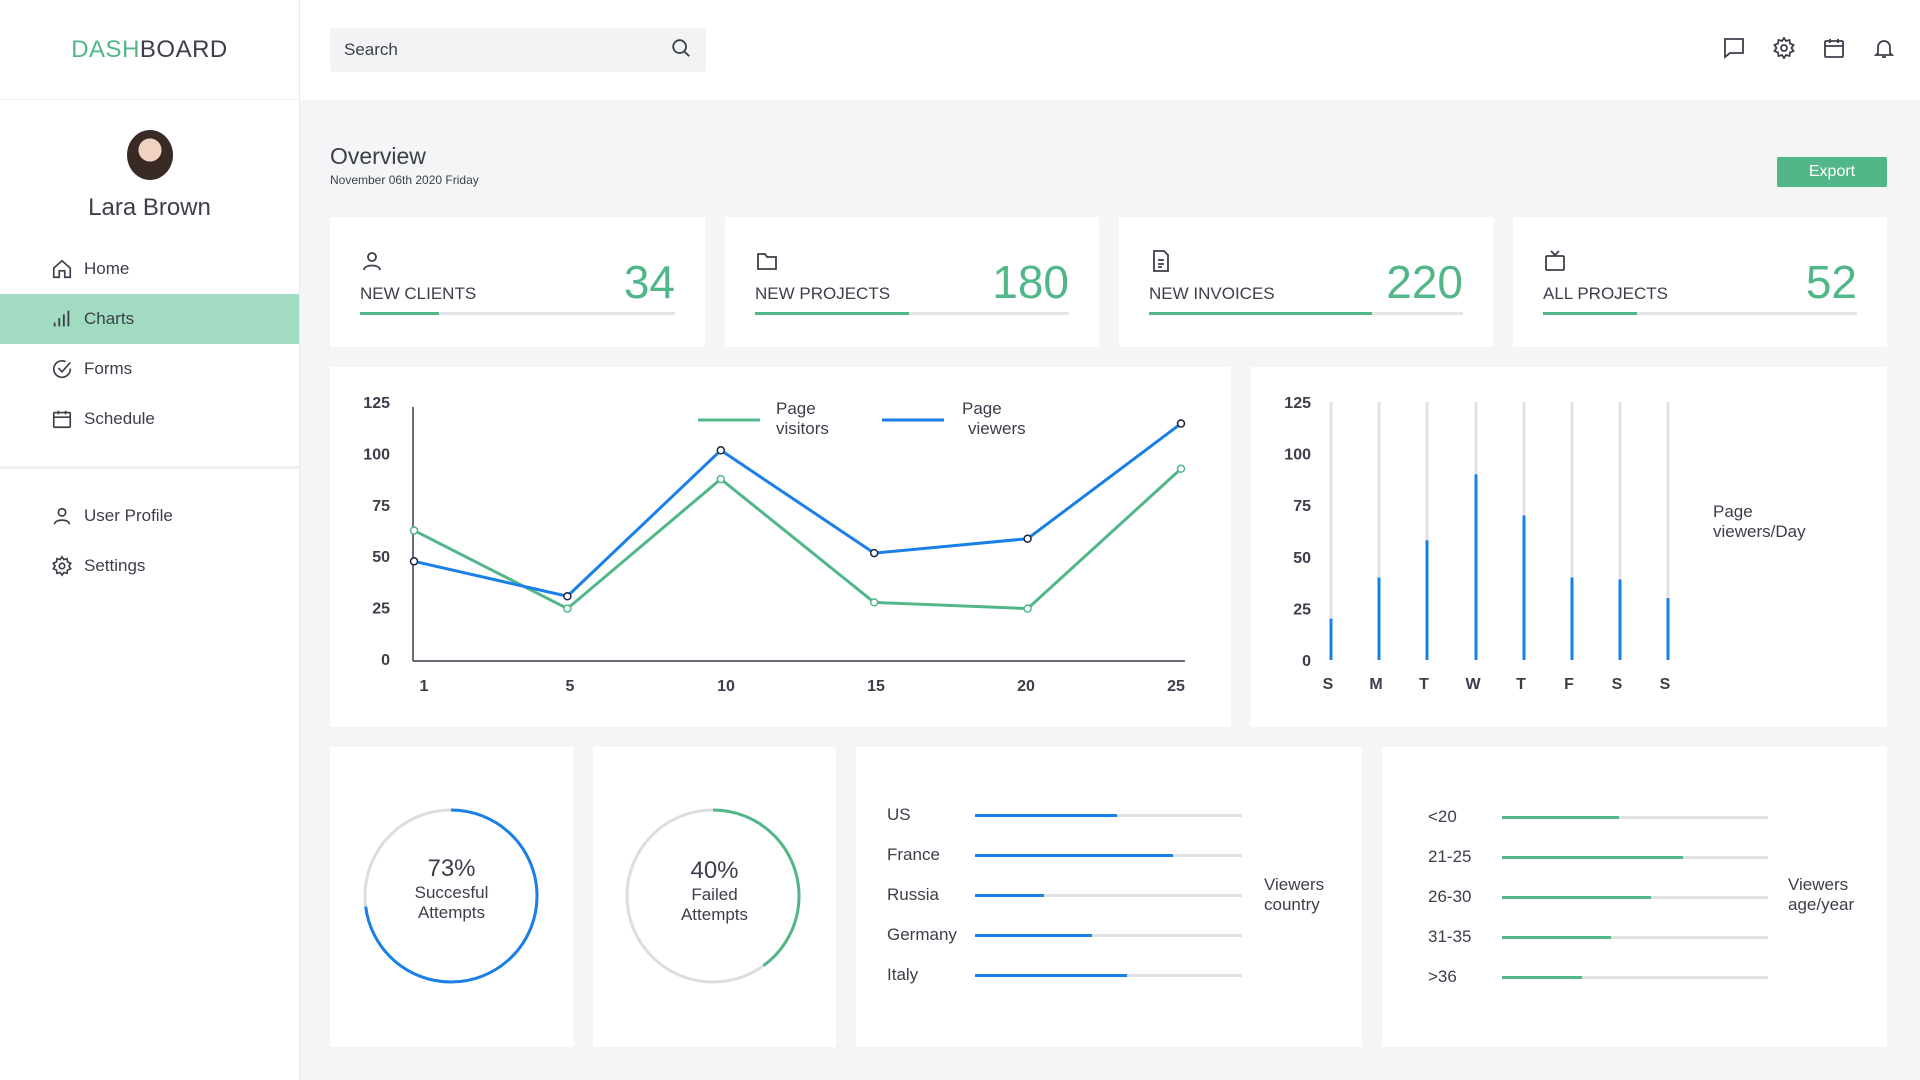 This screenshot has width=1920, height=1080. Describe the element at coordinates (1176, 686) in the screenshot. I see `x-tick-label: 25` at that location.